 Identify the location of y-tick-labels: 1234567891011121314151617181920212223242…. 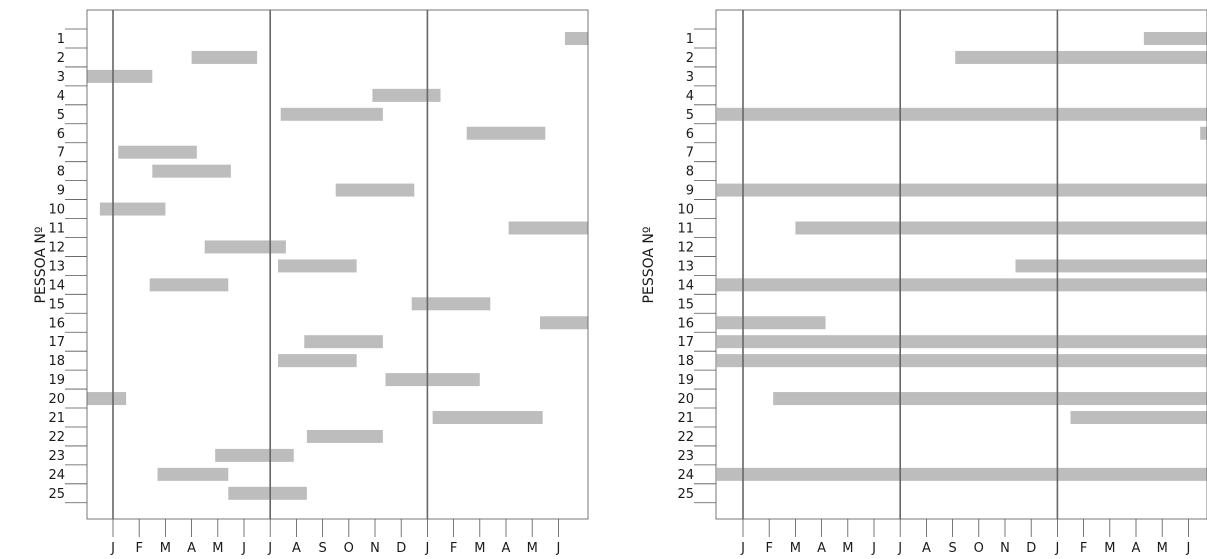
(696, 266).